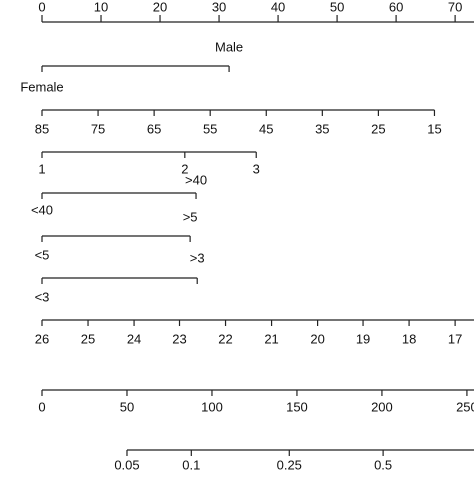 The width and height of the screenshot is (474, 479). Describe the element at coordinates (197, 257) in the screenshot. I see `tick-label: >3` at that location.